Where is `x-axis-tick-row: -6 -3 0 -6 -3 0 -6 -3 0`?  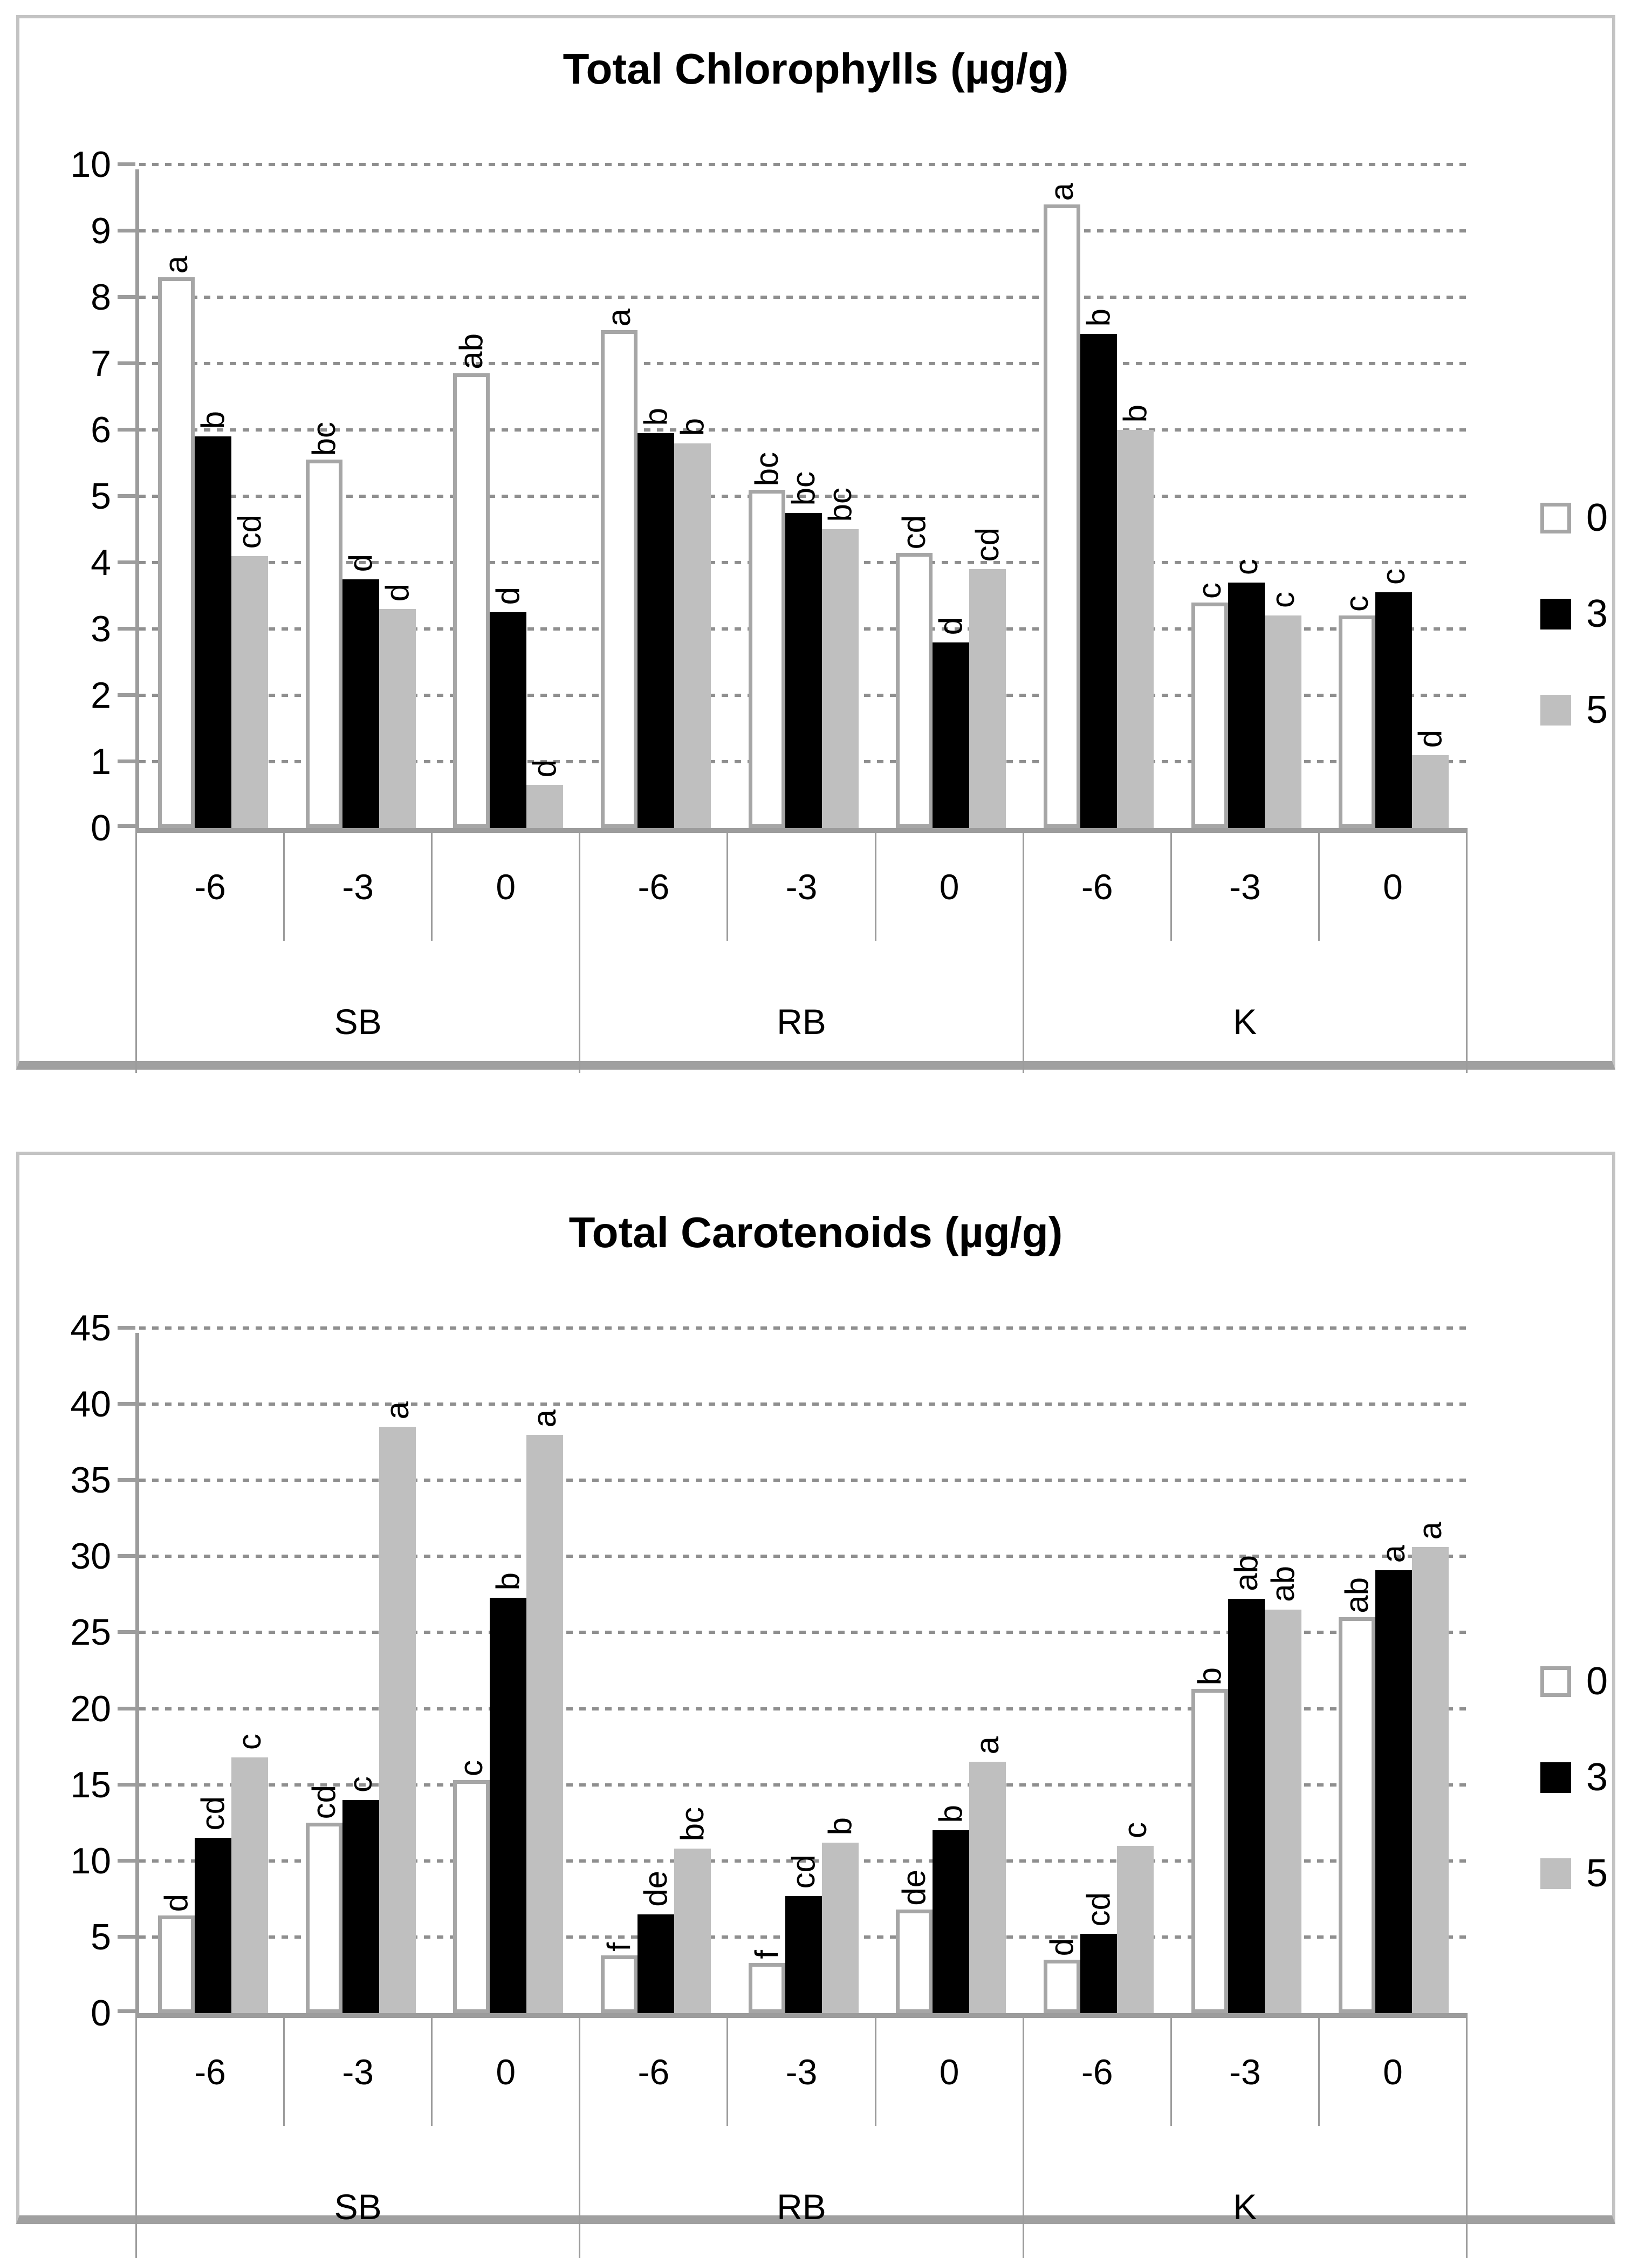 x-axis-tick-row: -6 -3 0 -6 -3 0 -6 -3 0 is located at coordinates (801, 2072).